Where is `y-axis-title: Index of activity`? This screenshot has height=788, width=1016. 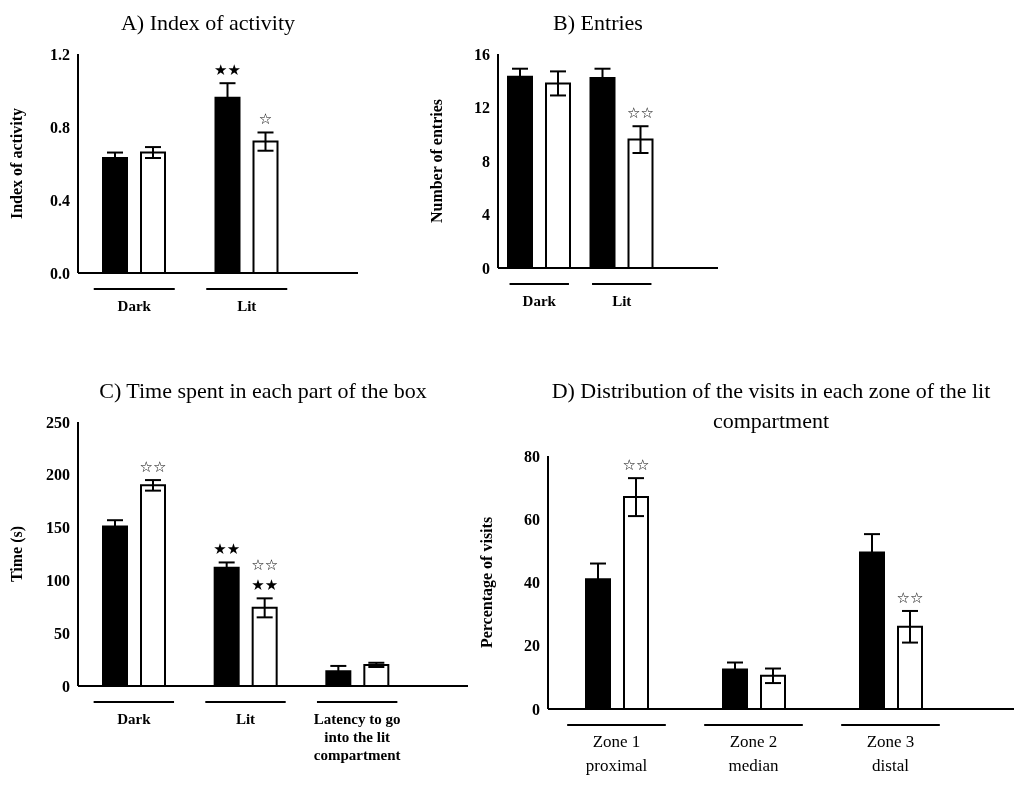 y-axis-title: Index of activity is located at coordinates (16, 163).